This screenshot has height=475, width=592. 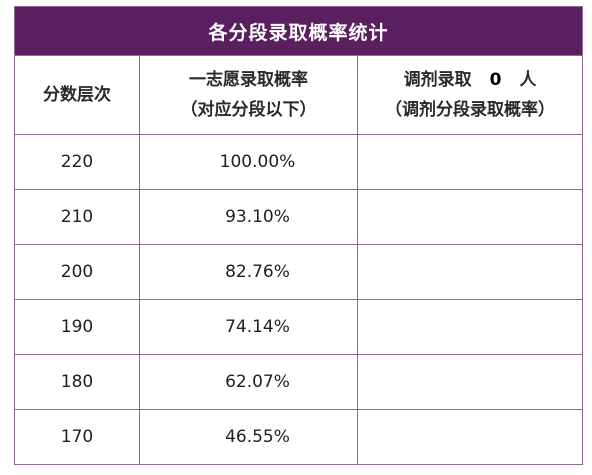 I want to click on rate-cell: 100.00%, so click(x=248, y=162).